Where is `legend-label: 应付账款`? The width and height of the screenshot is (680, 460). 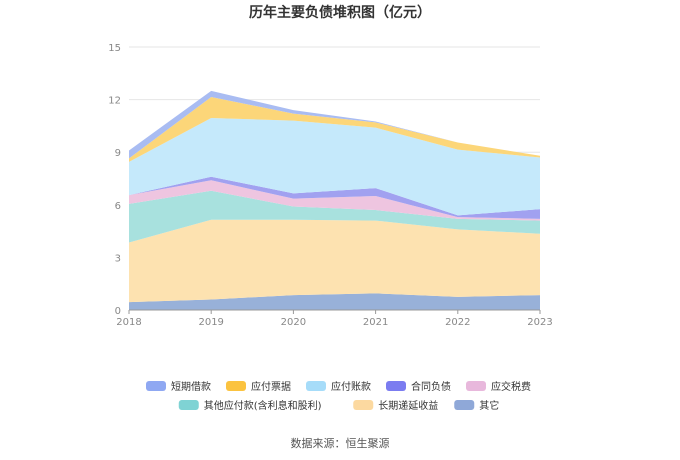
legend-label: 应付账款 is located at coordinates (351, 386).